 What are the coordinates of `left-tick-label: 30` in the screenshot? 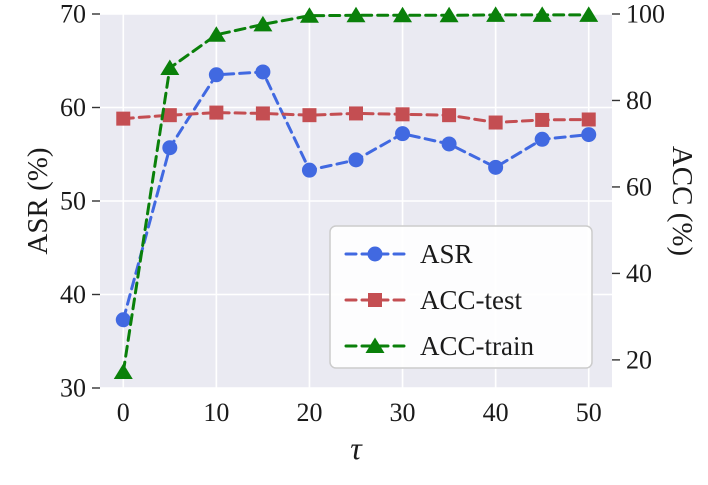 It's located at (73, 388).